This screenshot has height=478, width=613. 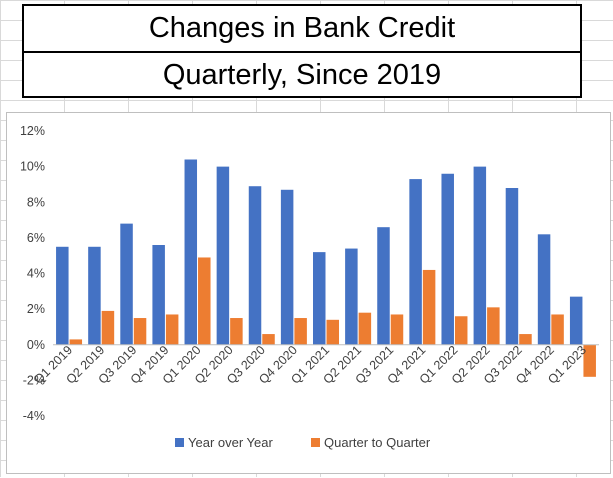 I want to click on y-tick-label: 12%, so click(x=32, y=131).